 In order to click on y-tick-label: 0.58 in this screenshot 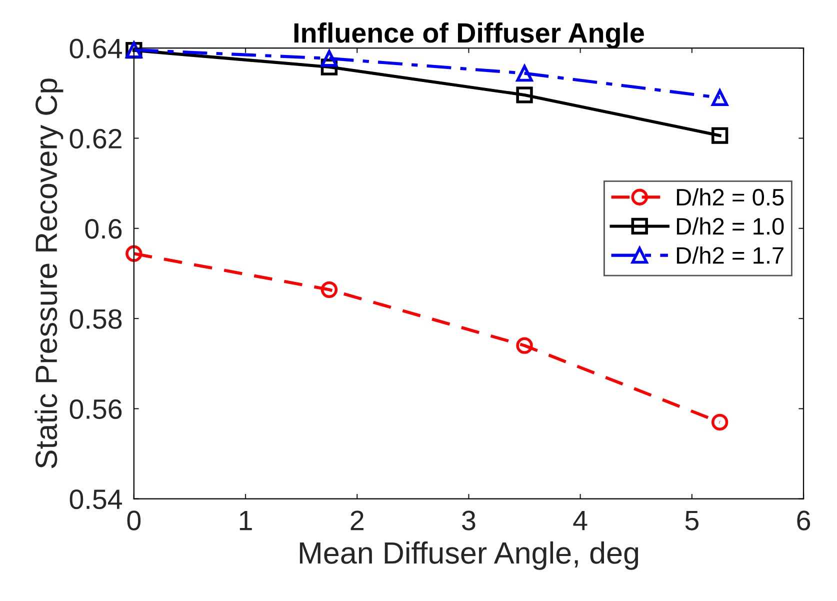, I will do `click(96, 319)`.